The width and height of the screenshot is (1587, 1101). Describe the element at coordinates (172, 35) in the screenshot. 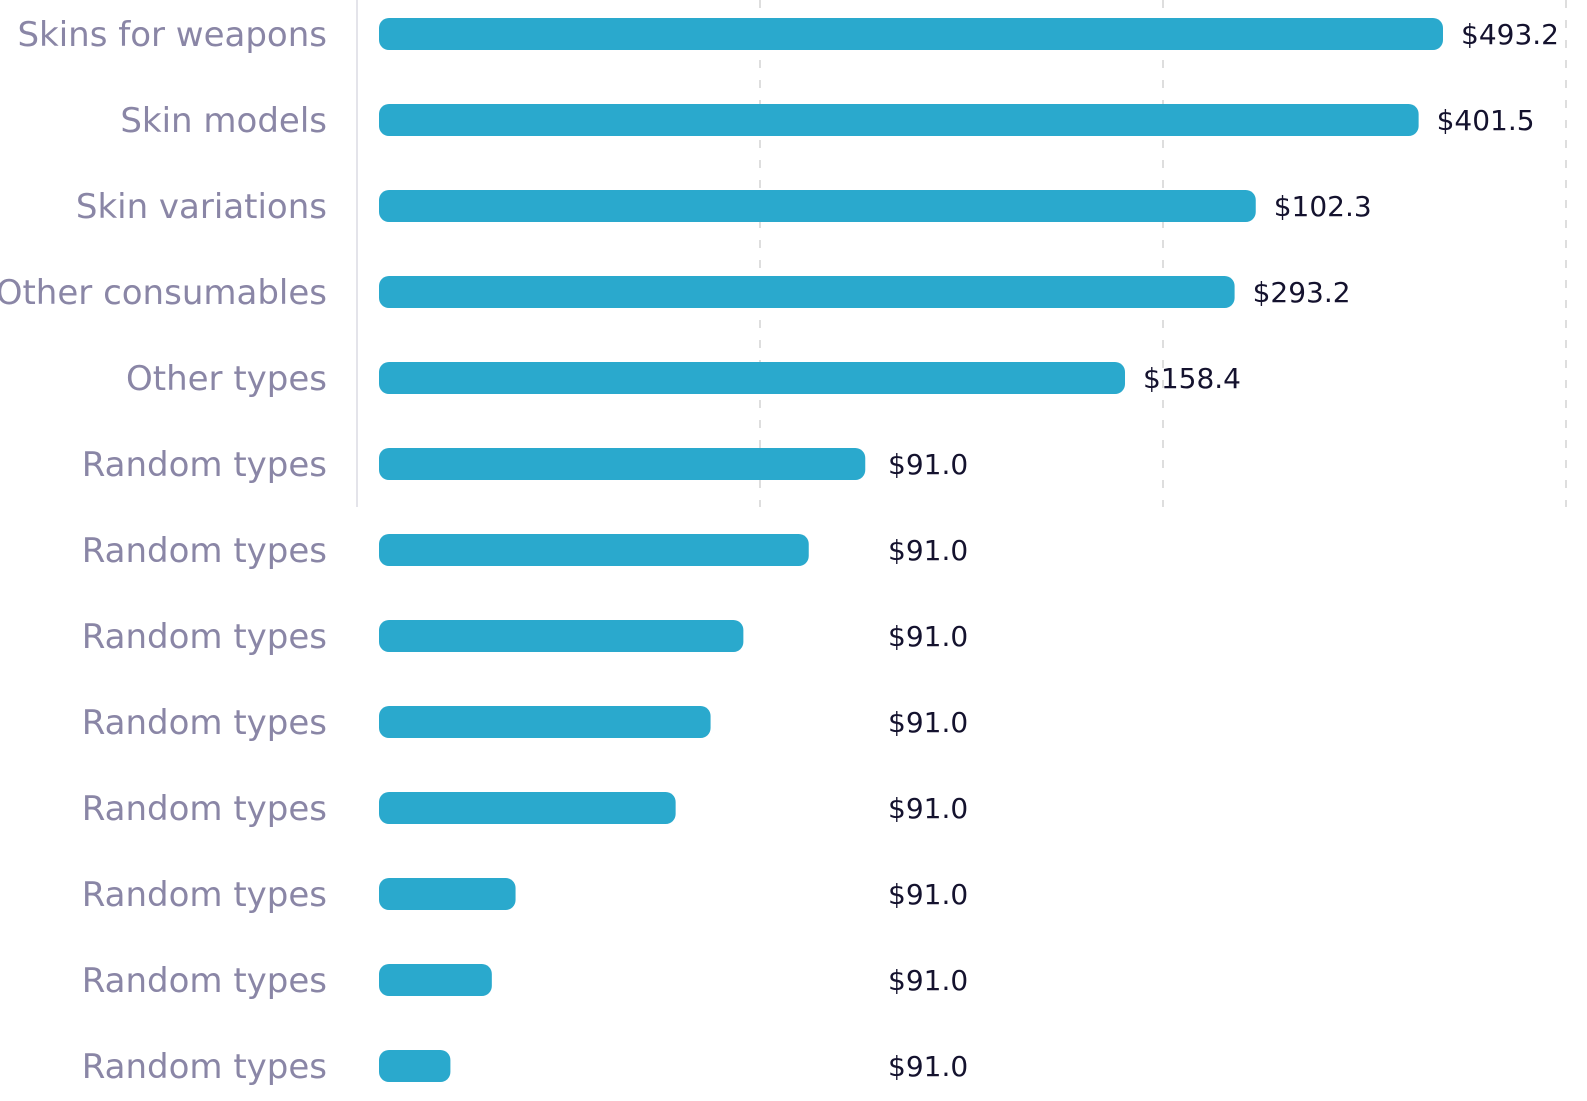

I see `category-label-1: Skins for weapons` at that location.